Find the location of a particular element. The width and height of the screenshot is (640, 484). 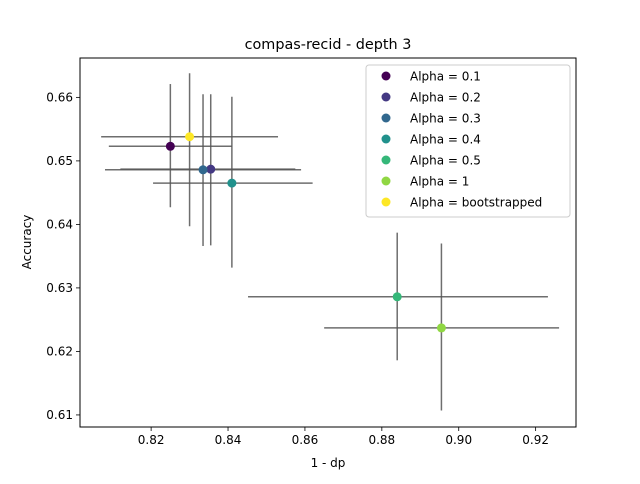

y-tick-label: 0.64 is located at coordinates (59, 225).